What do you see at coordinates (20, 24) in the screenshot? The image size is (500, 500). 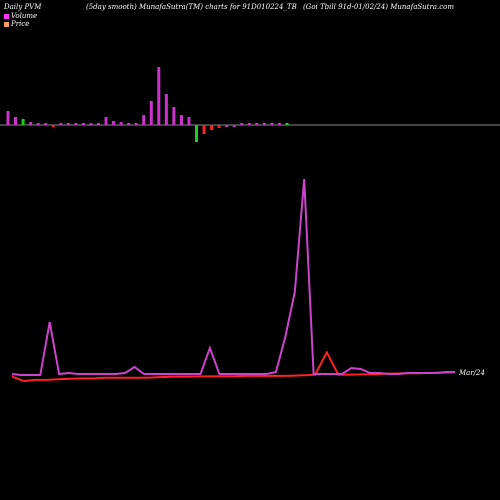 I see `legend-price-label: Price` at bounding box center [20, 24].